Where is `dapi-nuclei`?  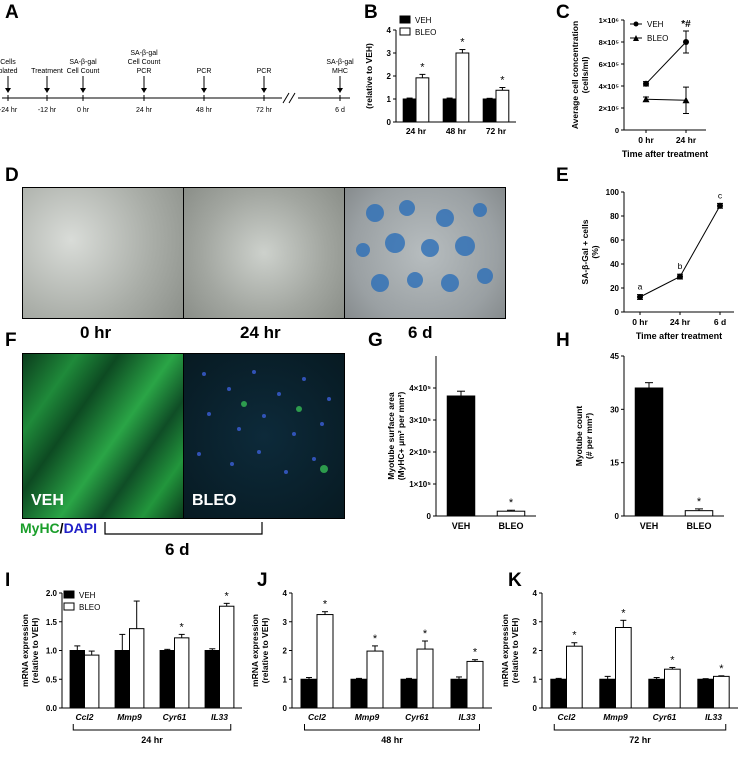
dapi-nuclei is located at coordinates (264, 422).